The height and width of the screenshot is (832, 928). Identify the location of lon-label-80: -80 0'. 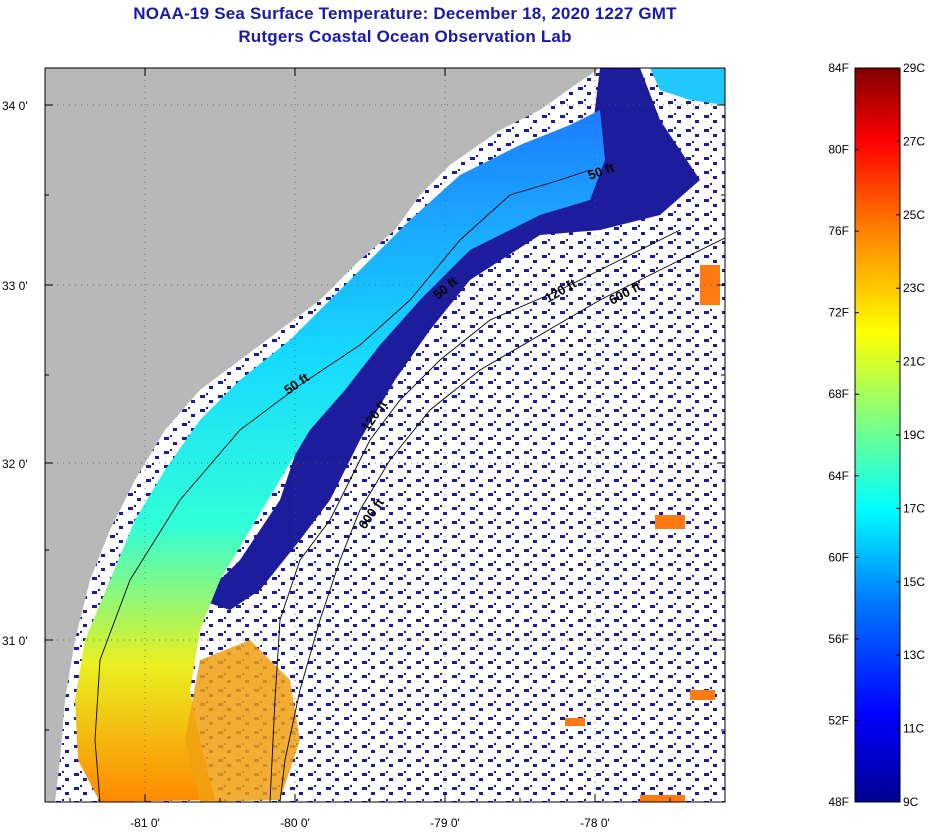
(295, 823).